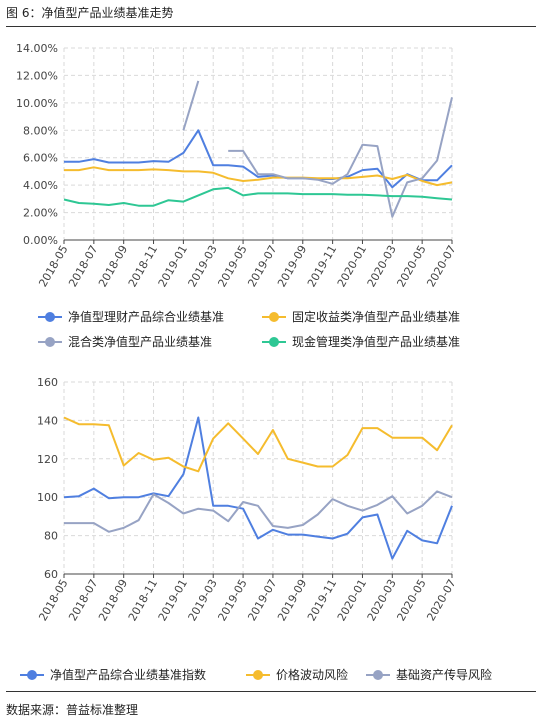 Image resolution: width=542 pixels, height=720 pixels. What do you see at coordinates (312, 674) in the screenshot?
I see `legend-label: 价格波动风险` at bounding box center [312, 674].